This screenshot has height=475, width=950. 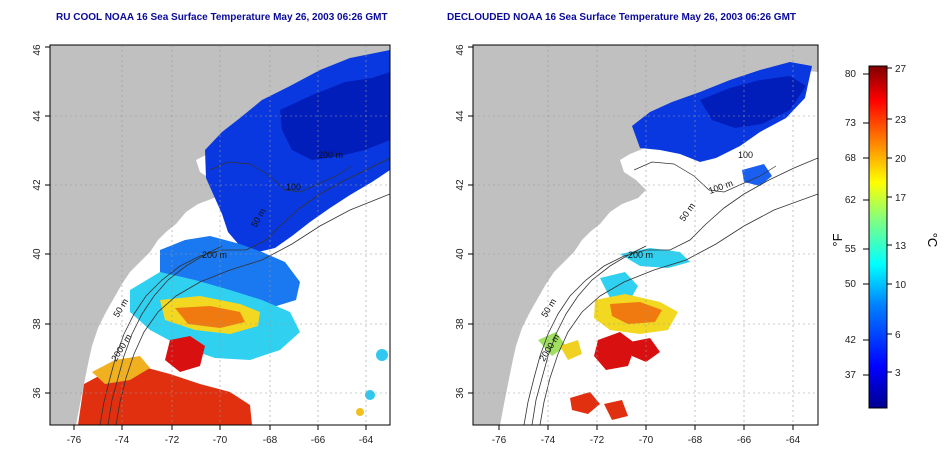 I want to click on left-ytick: 40, so click(x=37, y=254).